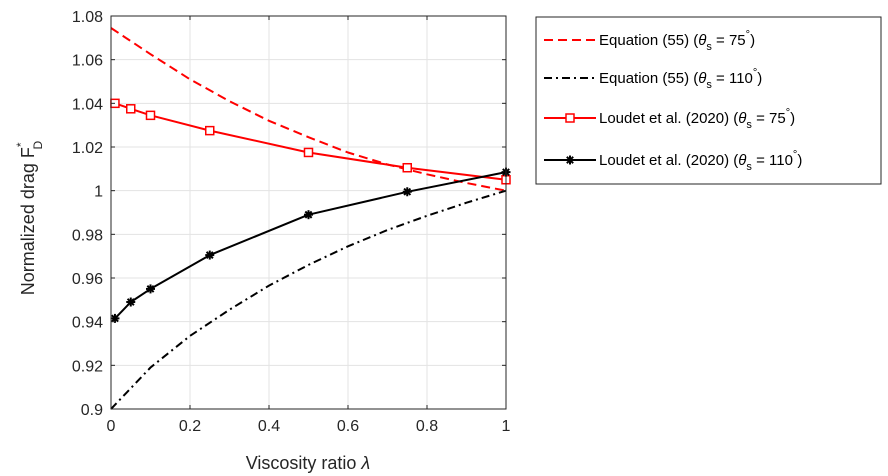 The width and height of the screenshot is (888, 476). I want to click on y-tick-label: 1.02, so click(87, 148).